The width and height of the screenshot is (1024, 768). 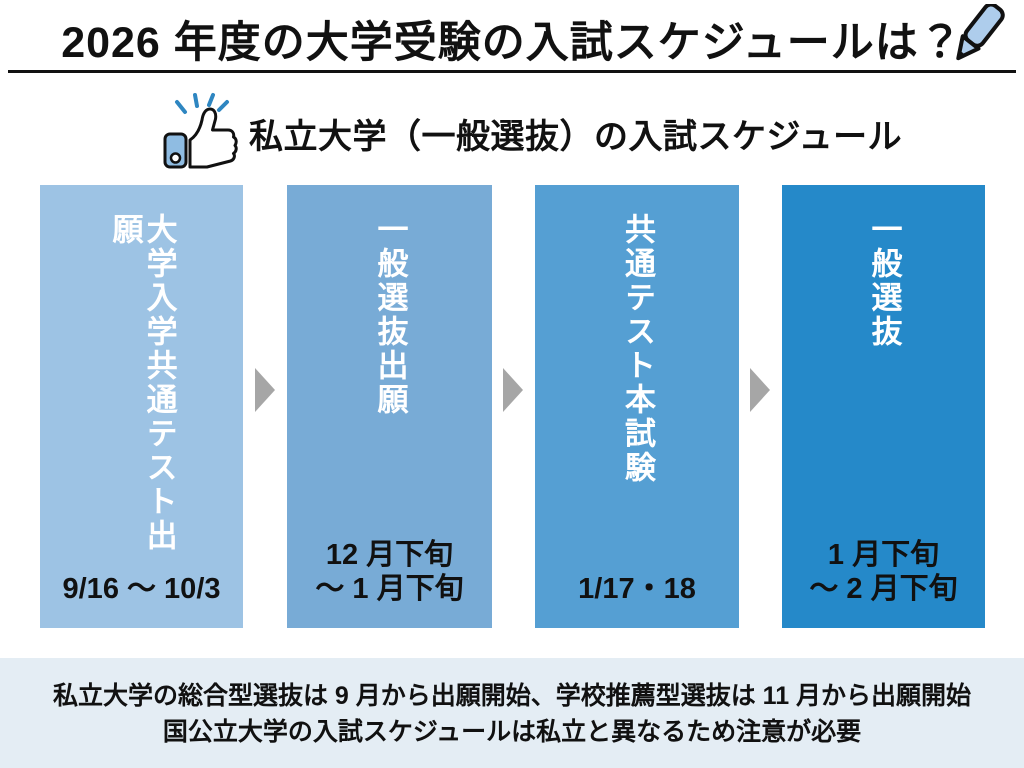 I want to click on step-date: 1 月下旬 ～ 2 月下旬, so click(x=883, y=572).